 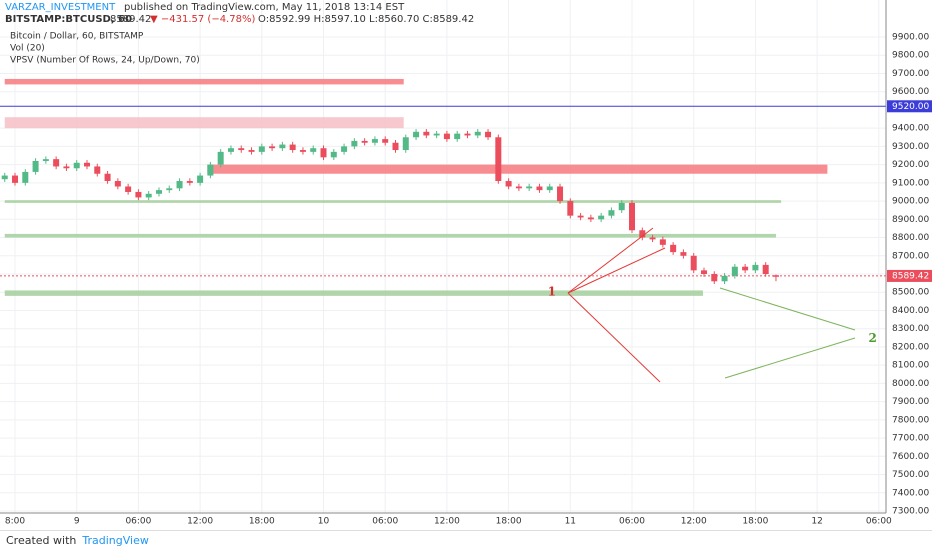 I want to click on price-label-bg, so click(x=909, y=106).